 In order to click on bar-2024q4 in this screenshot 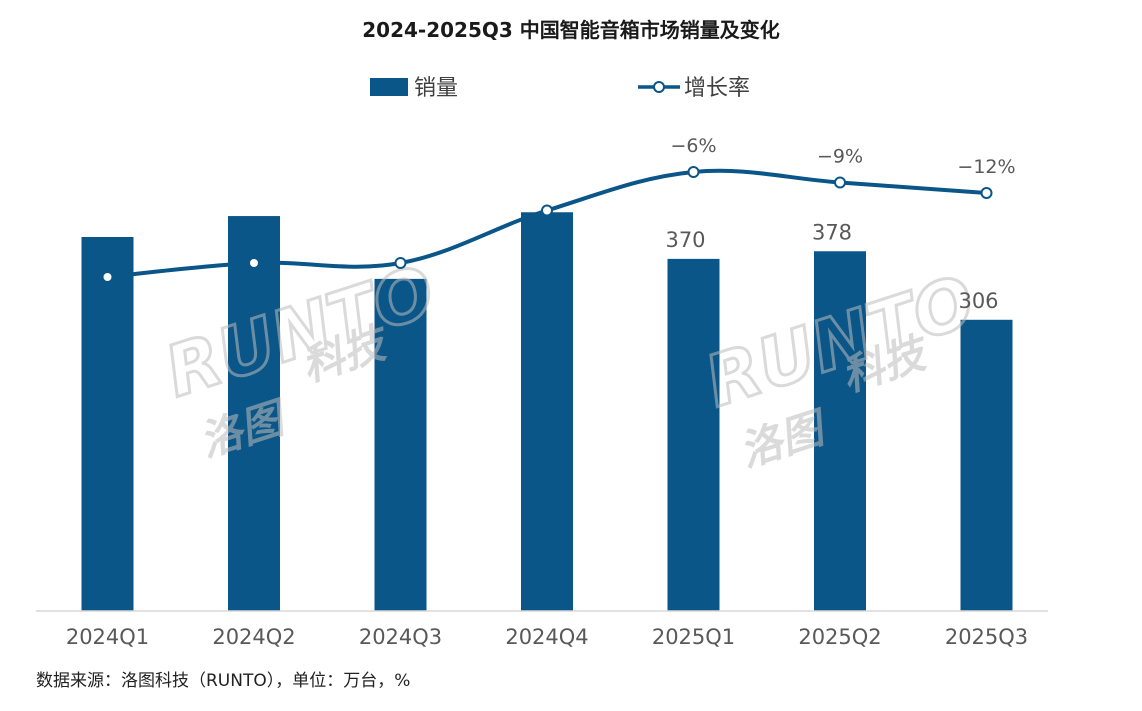, I will do `click(547, 412)`.